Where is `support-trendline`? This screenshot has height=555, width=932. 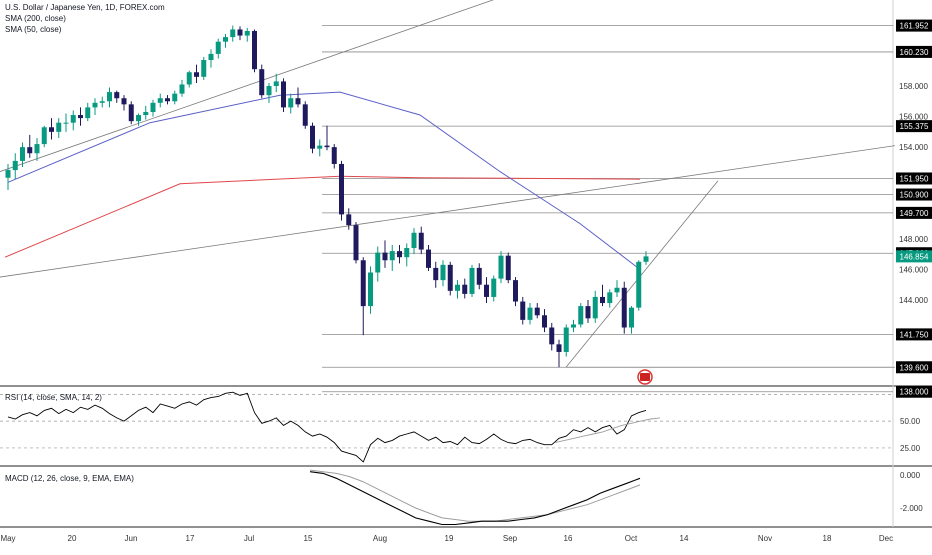 support-trendline is located at coordinates (642, 274).